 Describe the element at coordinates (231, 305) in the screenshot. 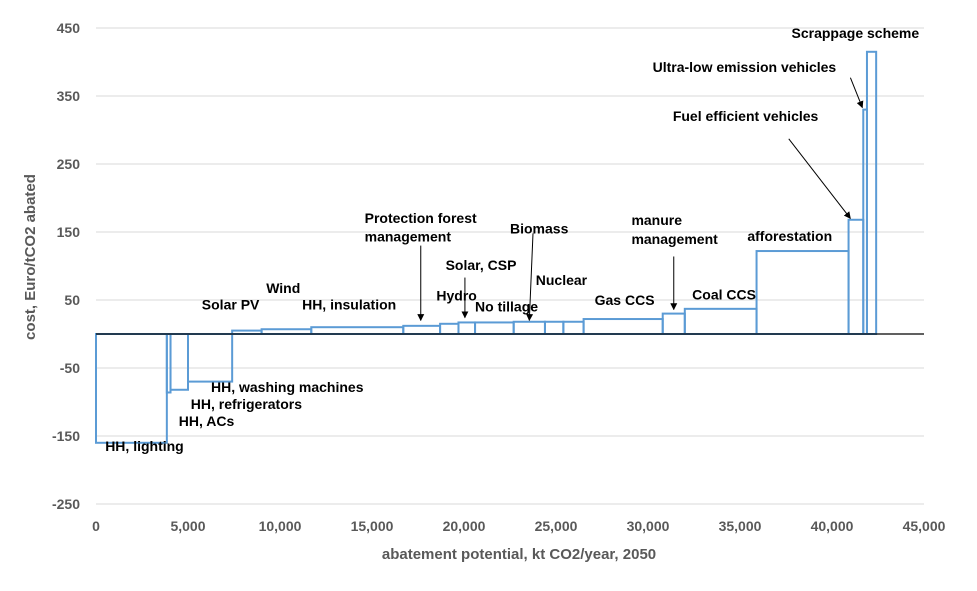

I see `annotation-label: Solar PV` at that location.